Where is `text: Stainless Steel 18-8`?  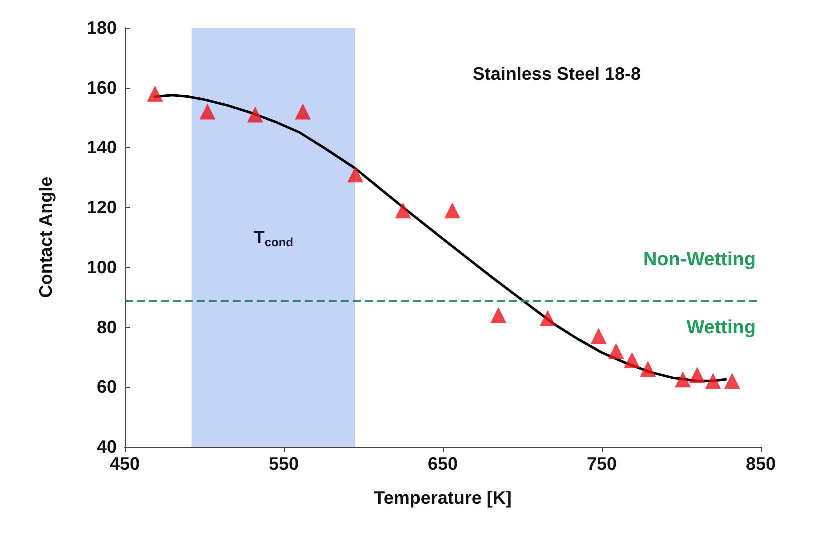 text: Stainless Steel 18-8 is located at coordinates (557, 74).